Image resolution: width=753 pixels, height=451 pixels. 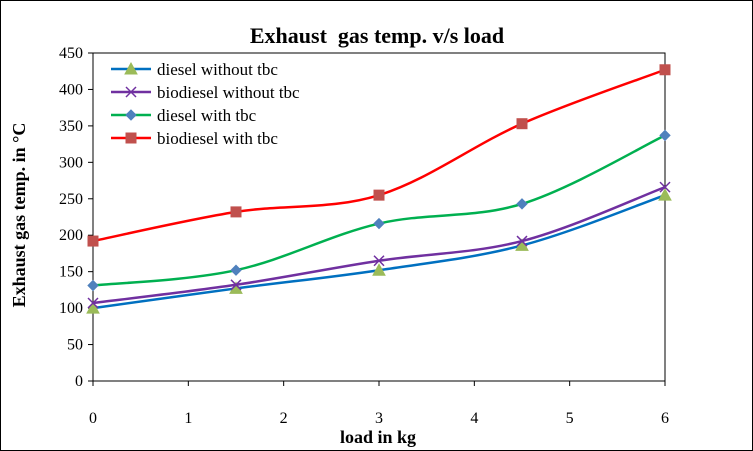 I want to click on legend-label: biodiesel without tbc, so click(x=228, y=92).